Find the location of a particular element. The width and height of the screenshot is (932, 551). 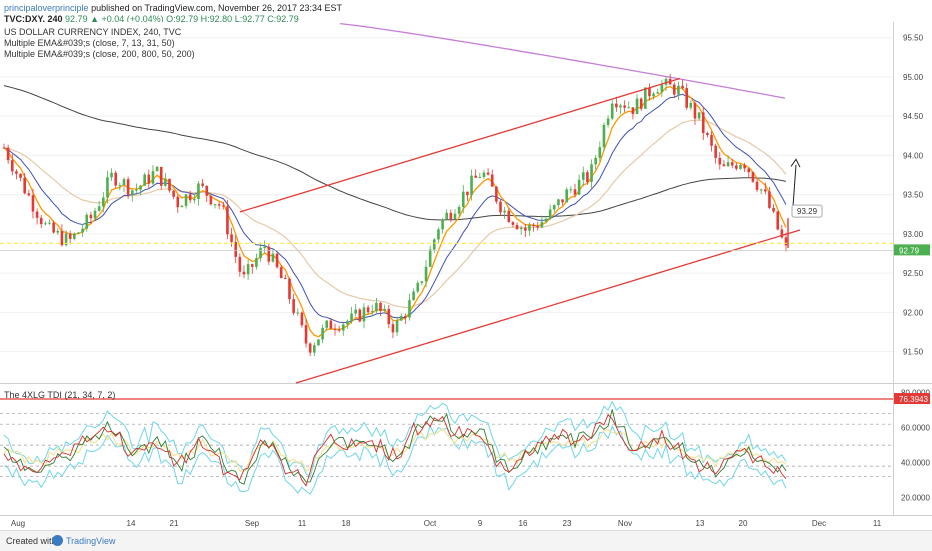

y-tick-label: 92.00 is located at coordinates (913, 312).